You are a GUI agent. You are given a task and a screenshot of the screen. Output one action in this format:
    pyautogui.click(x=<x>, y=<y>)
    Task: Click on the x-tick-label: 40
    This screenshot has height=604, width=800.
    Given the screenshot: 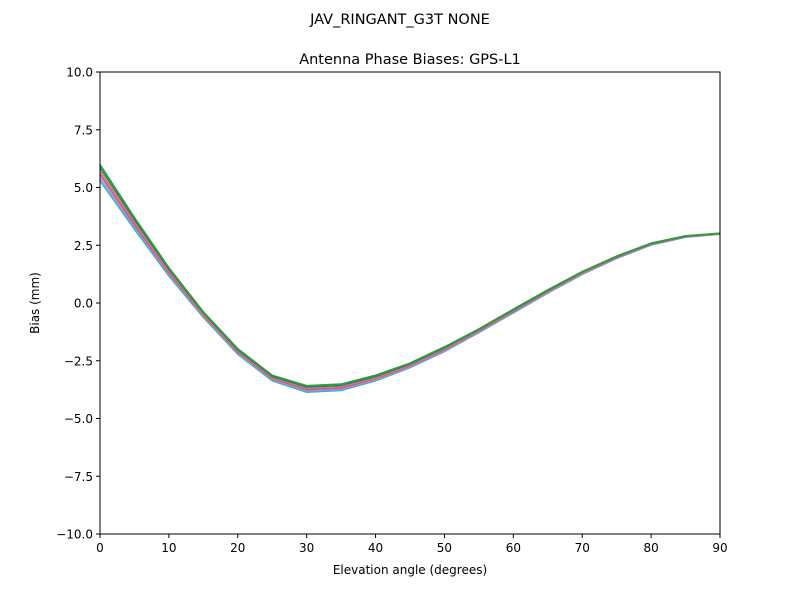 What is the action you would take?
    pyautogui.click(x=375, y=548)
    